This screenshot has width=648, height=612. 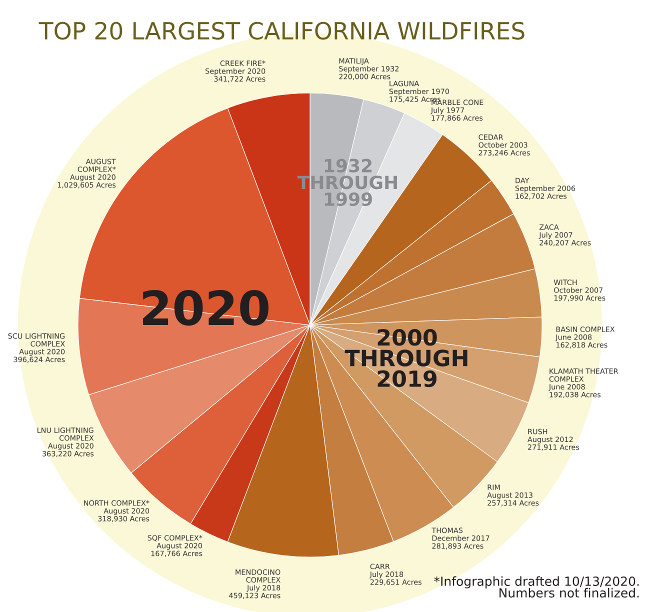 What do you see at coordinates (536, 587) in the screenshot?
I see `text: *Infographic drafted 10/13/2020. Numbers not finalized.` at bounding box center [536, 587].